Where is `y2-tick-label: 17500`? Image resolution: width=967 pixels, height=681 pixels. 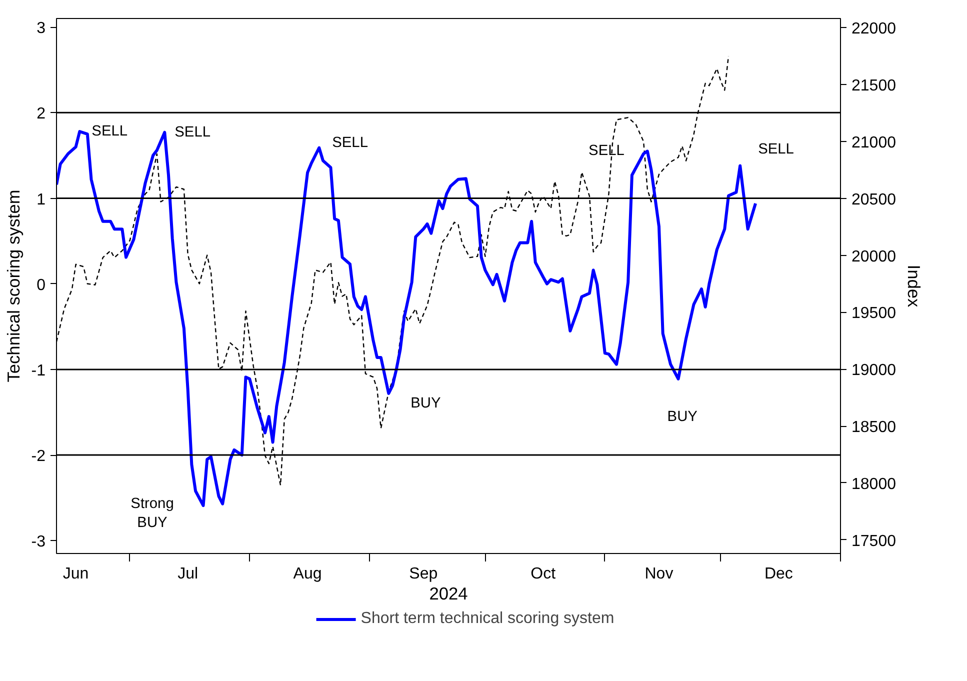
y2-tick-label: 17500 is located at coordinates (874, 541).